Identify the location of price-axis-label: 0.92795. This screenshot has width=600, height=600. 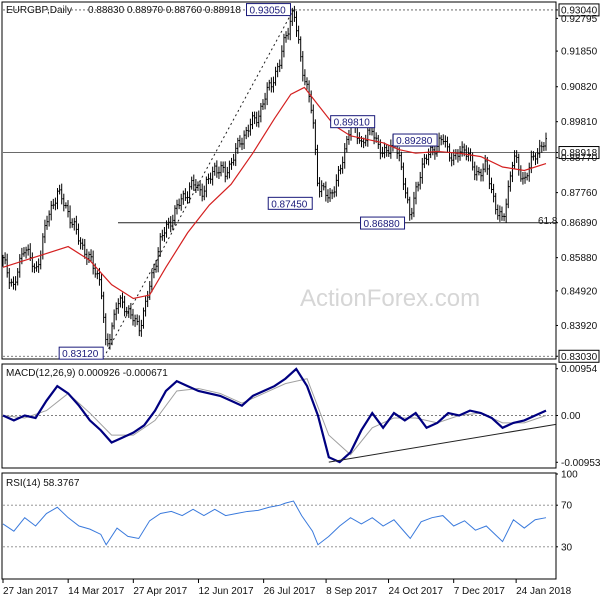
(579, 19).